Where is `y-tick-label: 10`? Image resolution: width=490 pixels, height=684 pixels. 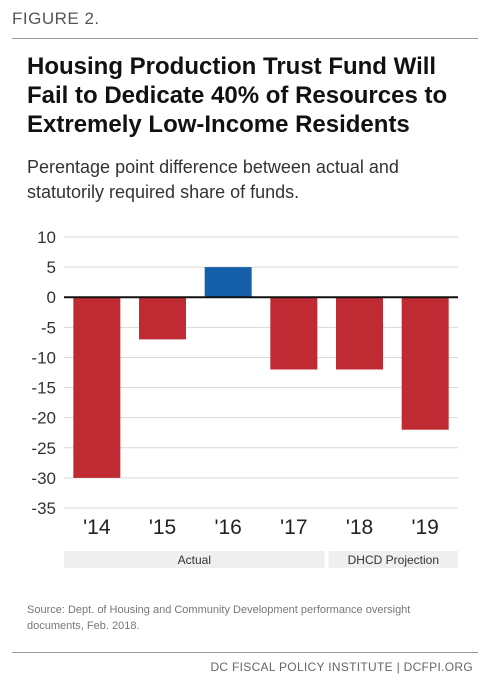 y-tick-label: 10 is located at coordinates (46, 237).